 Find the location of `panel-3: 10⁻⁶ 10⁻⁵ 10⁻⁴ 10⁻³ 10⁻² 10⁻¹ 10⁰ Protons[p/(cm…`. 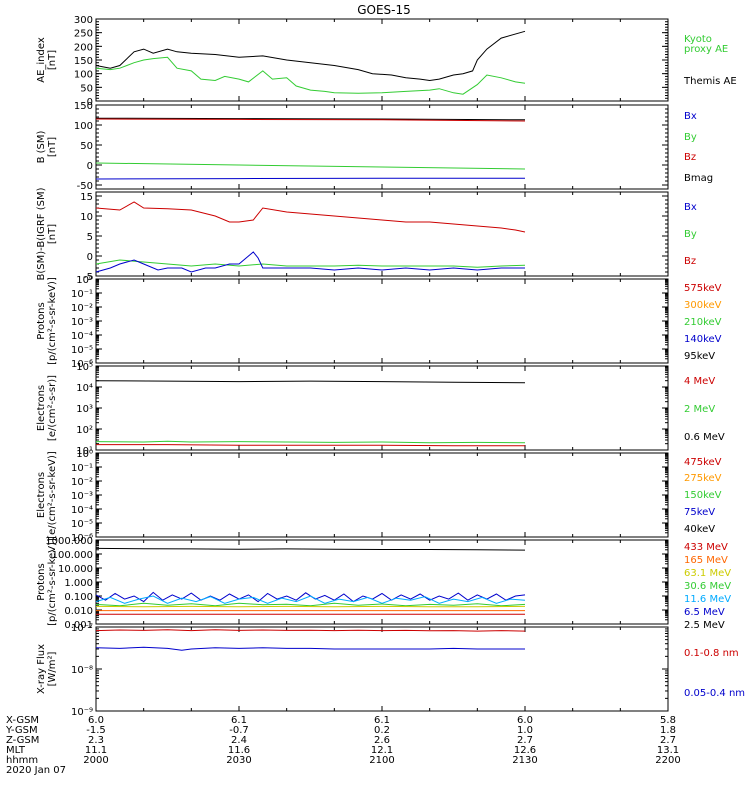

panel-3: 10⁻⁶ 10⁻⁵ 10⁻⁴ 10⁻³ 10⁻² 10⁻¹ 10⁰ Protons[p/(cm… is located at coordinates (379, 322).